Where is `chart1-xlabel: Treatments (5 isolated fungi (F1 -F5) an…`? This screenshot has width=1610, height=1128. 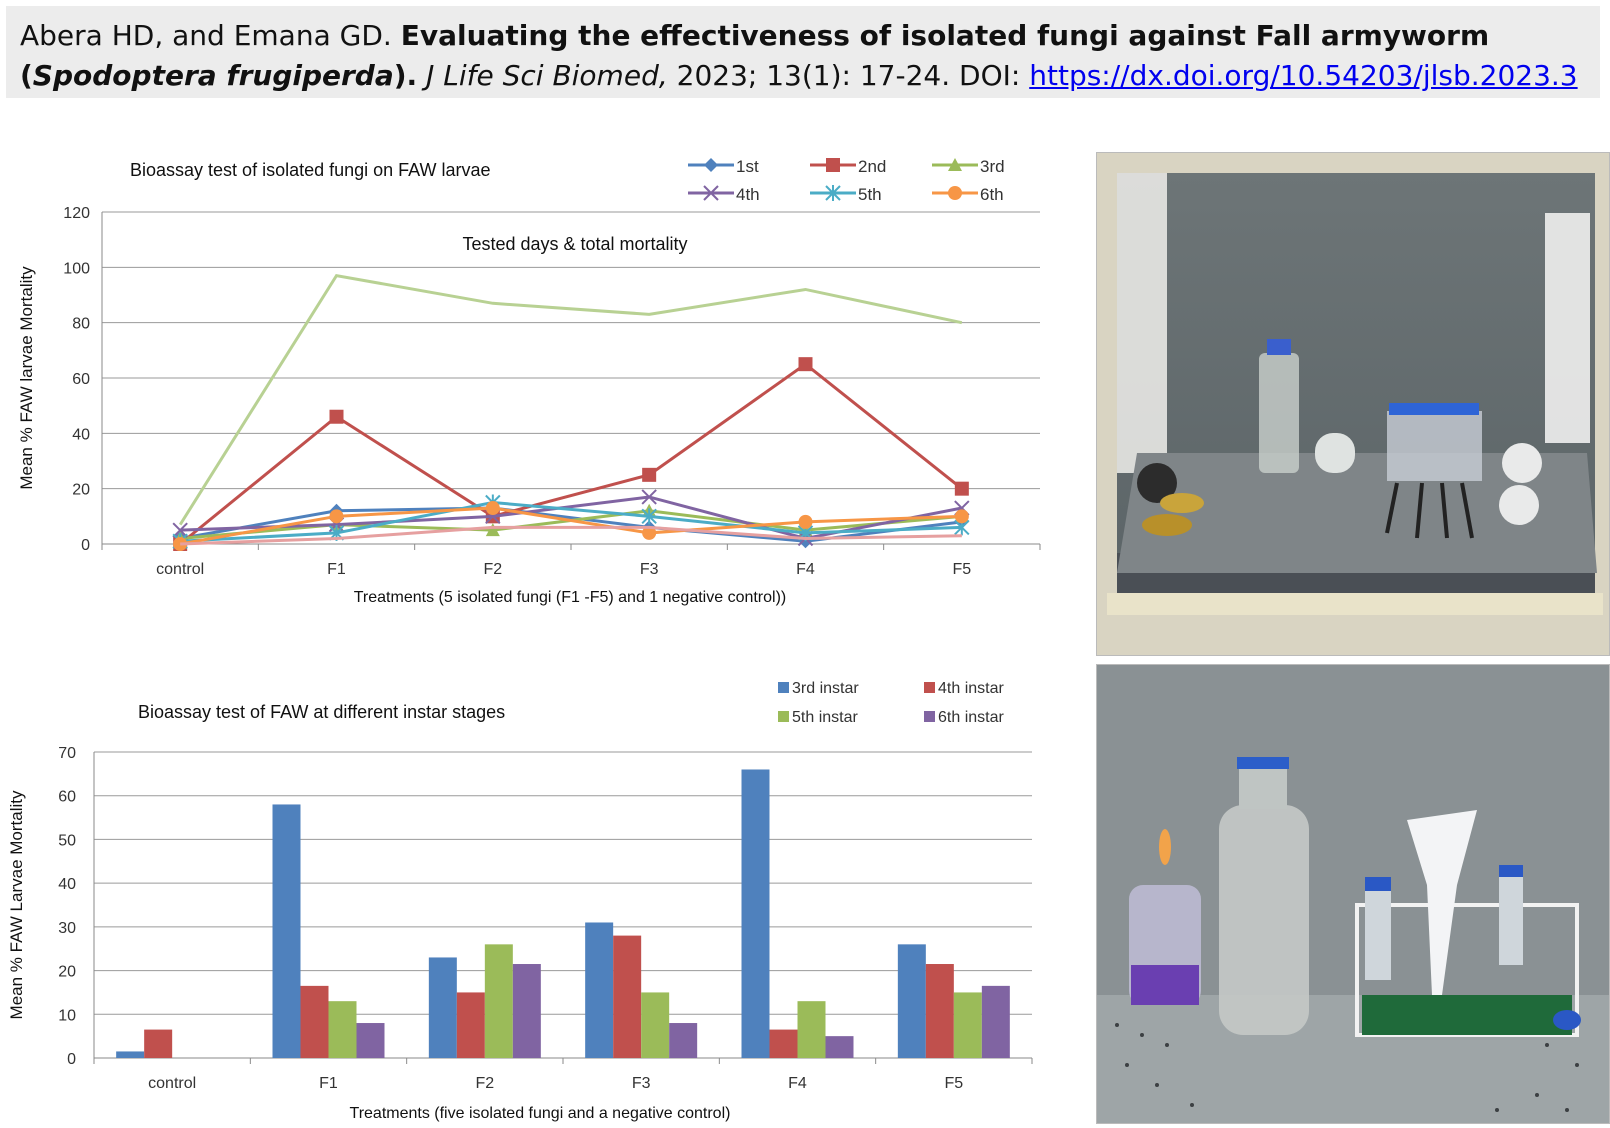 chart1-xlabel: Treatments (5 isolated fungi (F1 -F5) an… is located at coordinates (570, 597).